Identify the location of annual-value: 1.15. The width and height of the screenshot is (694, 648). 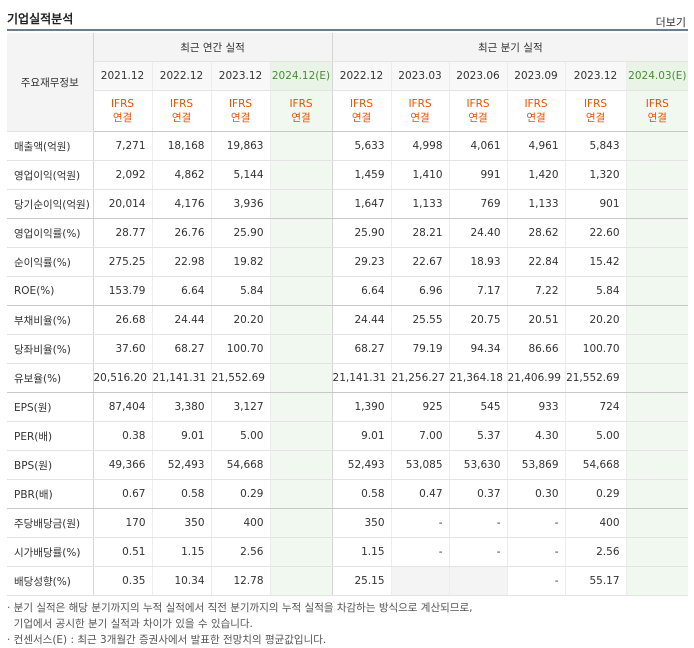
(181, 552).